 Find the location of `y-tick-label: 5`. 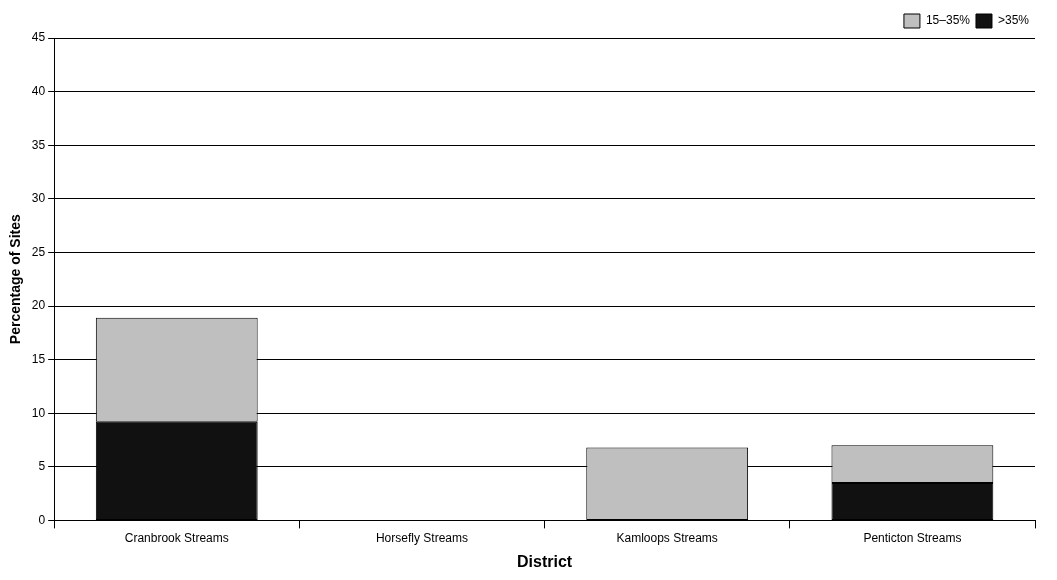

y-tick-label: 5 is located at coordinates (42, 466).